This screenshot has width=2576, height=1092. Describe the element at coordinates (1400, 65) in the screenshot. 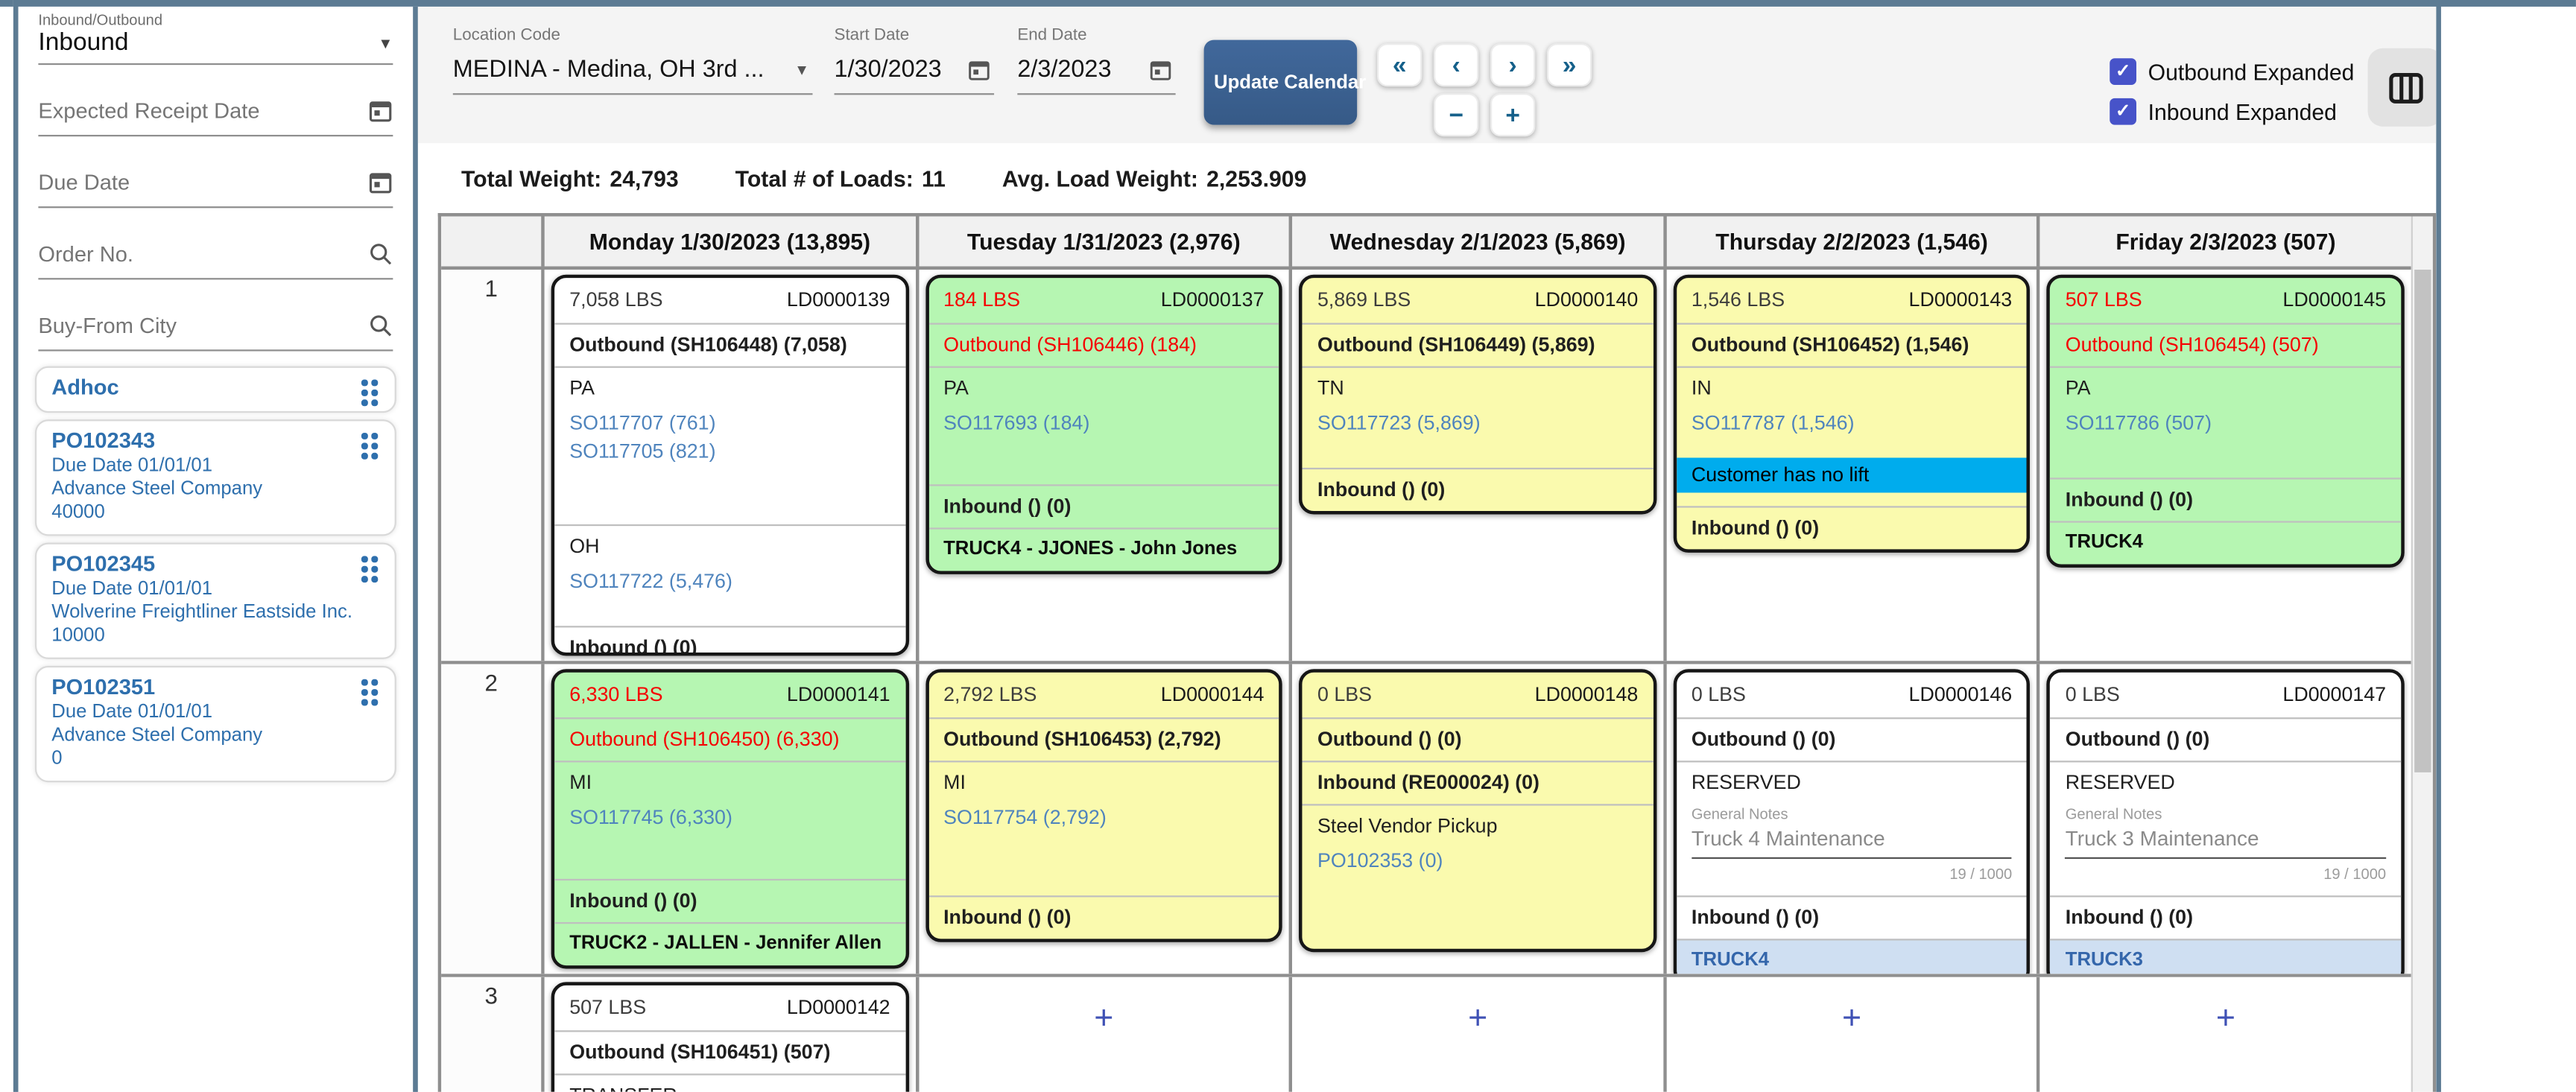

I see `nav-first-button: «` at that location.